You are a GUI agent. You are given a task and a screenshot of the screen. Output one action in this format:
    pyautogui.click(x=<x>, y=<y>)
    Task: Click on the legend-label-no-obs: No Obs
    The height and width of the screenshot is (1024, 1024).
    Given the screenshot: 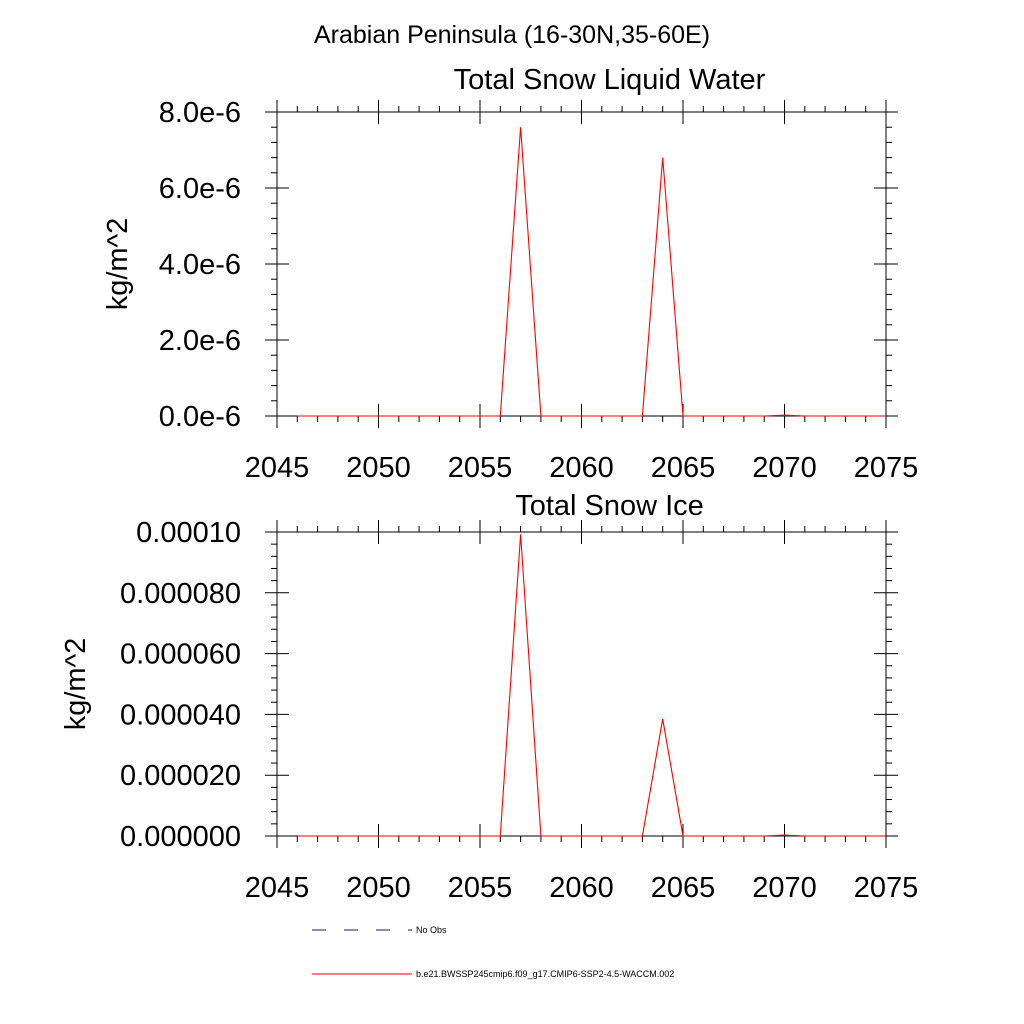 What is the action you would take?
    pyautogui.click(x=431, y=930)
    